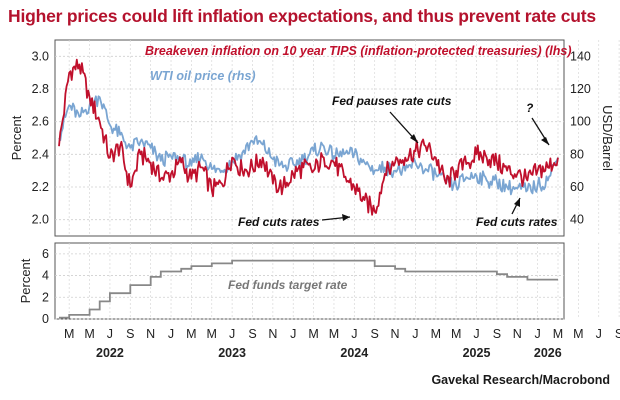 The width and height of the screenshot is (620, 400). What do you see at coordinates (288, 285) in the screenshot?
I see `annotation-fed-funds: Fed funds target rate` at bounding box center [288, 285].